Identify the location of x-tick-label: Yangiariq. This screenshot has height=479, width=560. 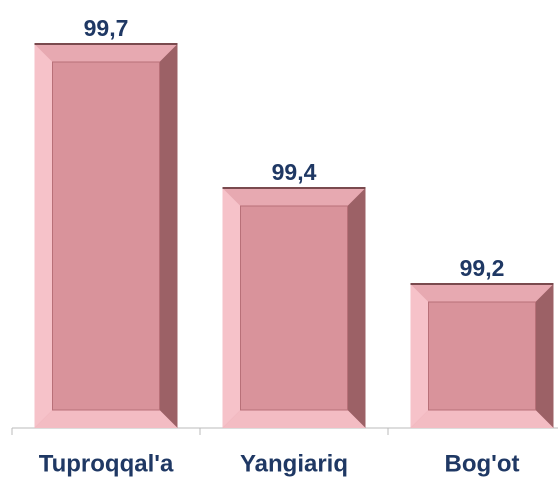
(294, 463).